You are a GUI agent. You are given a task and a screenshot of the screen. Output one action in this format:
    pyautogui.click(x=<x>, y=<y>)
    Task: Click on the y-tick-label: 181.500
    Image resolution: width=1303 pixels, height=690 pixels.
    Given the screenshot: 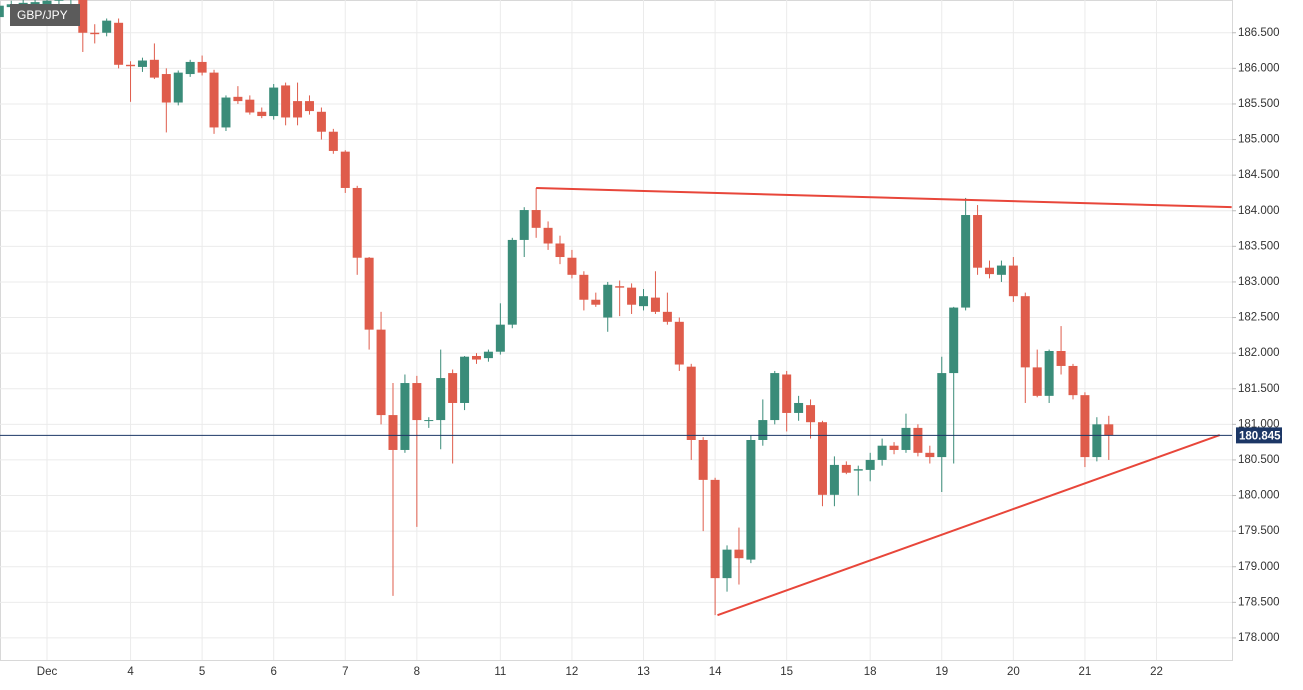 What is the action you would take?
    pyautogui.click(x=1259, y=389)
    